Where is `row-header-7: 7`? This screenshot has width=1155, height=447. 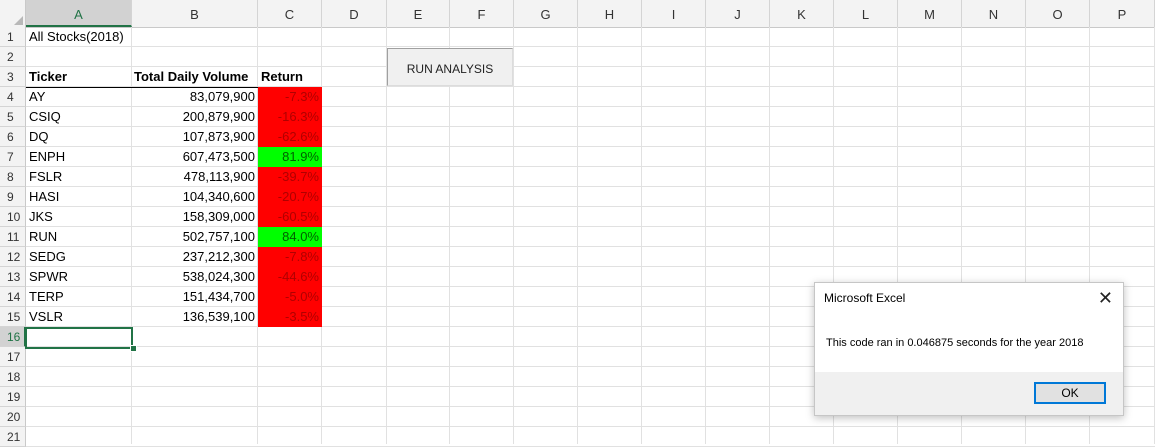
row-header-7: 7 is located at coordinates (13, 157).